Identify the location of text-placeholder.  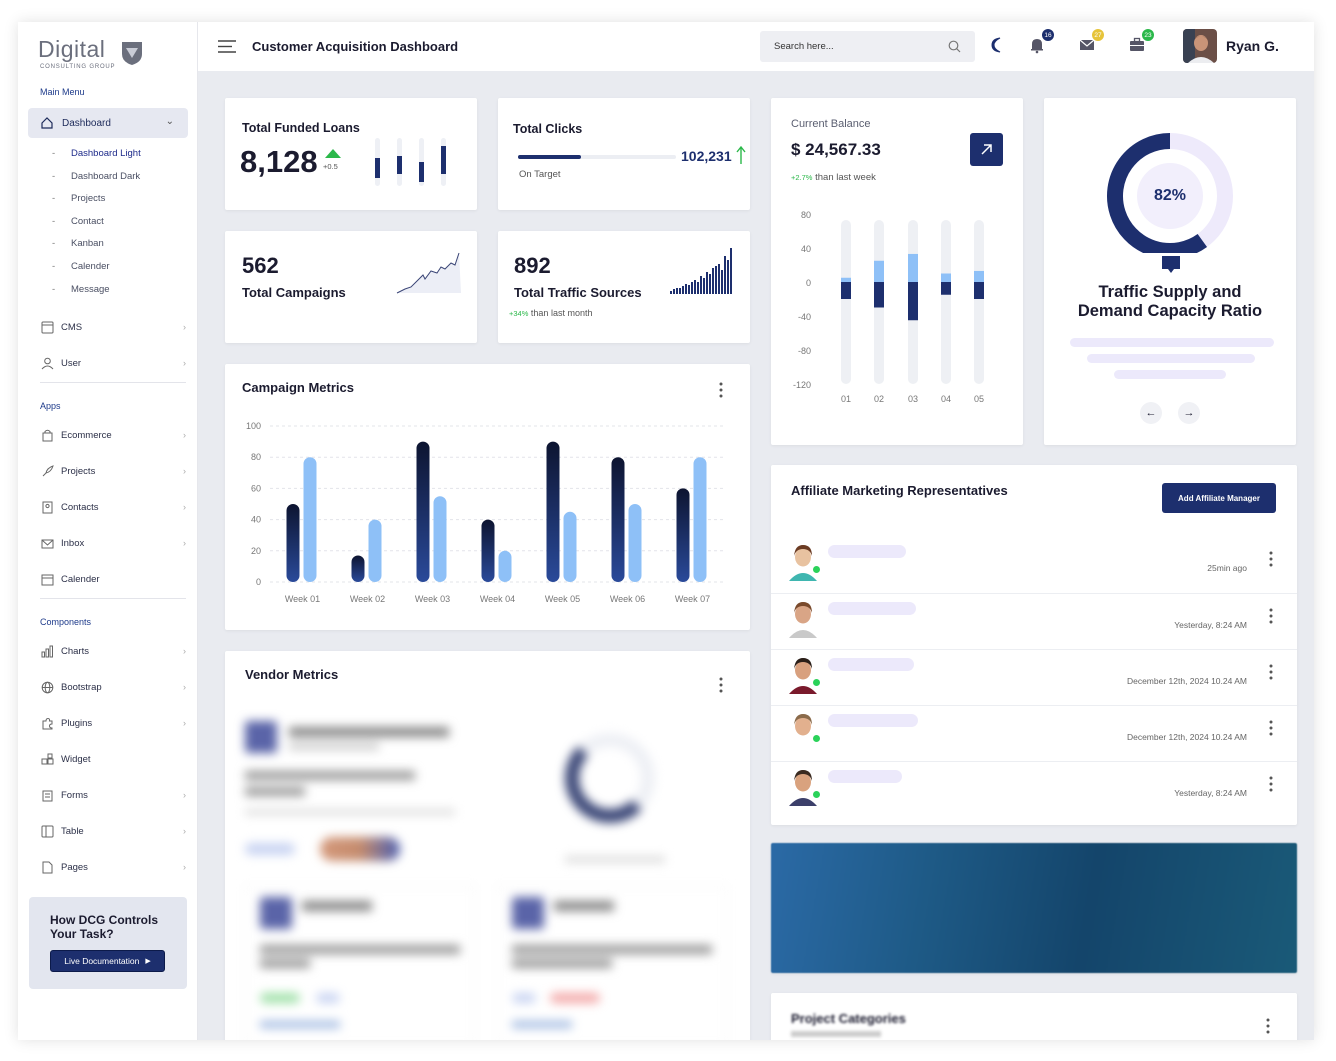
(369, 732).